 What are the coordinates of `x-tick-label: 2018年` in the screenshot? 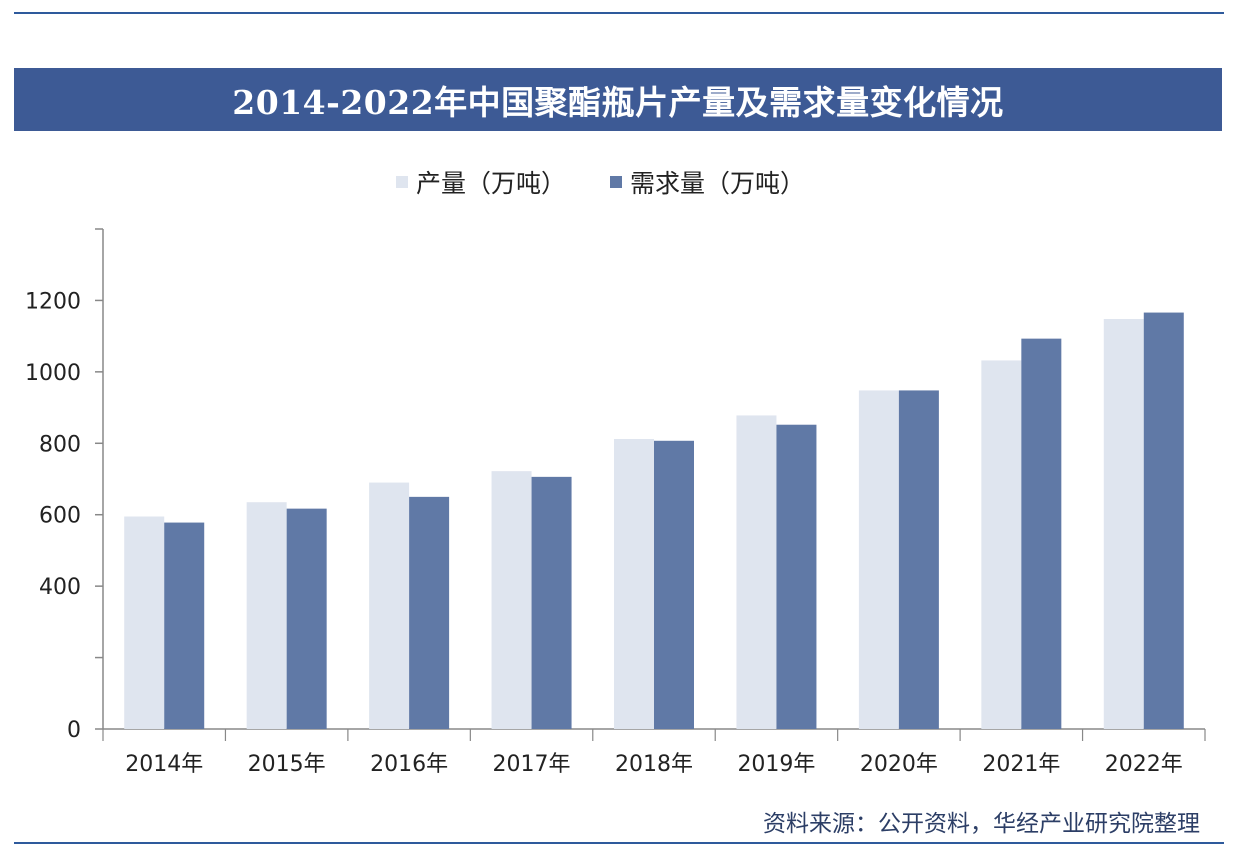 It's located at (654, 764).